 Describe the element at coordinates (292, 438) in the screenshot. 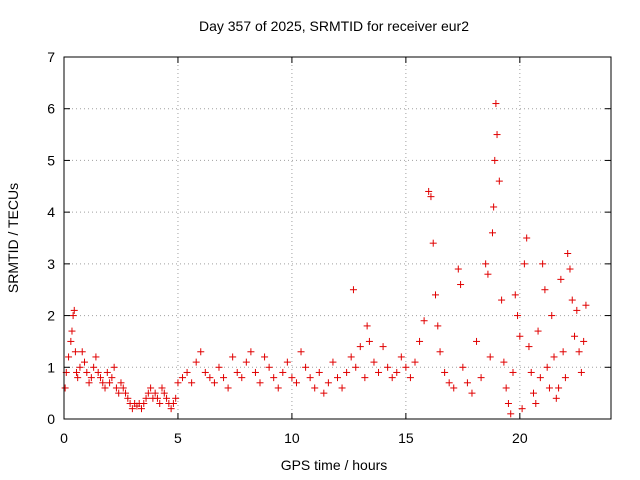

I see `x-tick-label: 10` at that location.